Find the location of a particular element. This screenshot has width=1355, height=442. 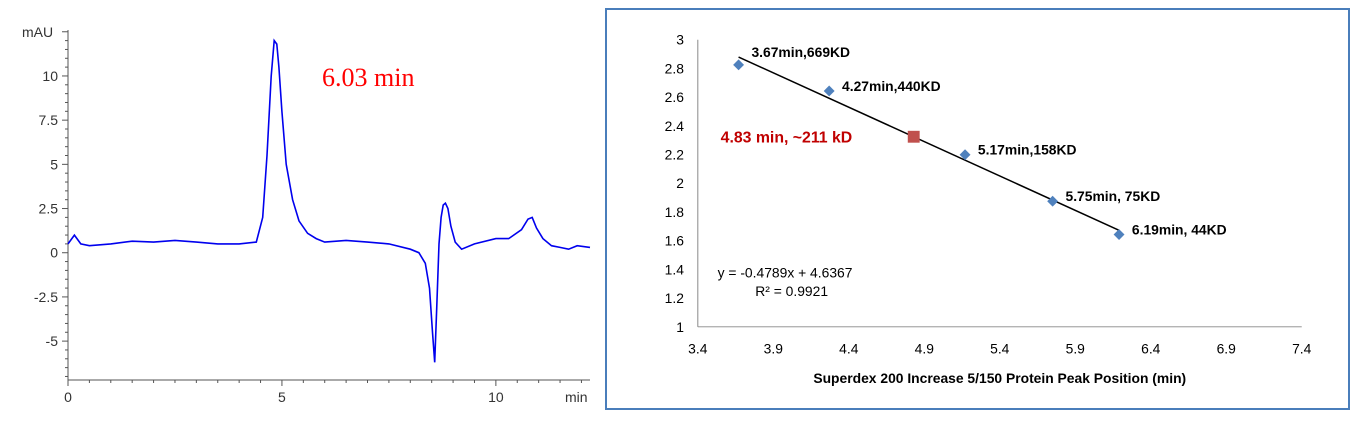

x-tick-label: 10 is located at coordinates (496, 397).